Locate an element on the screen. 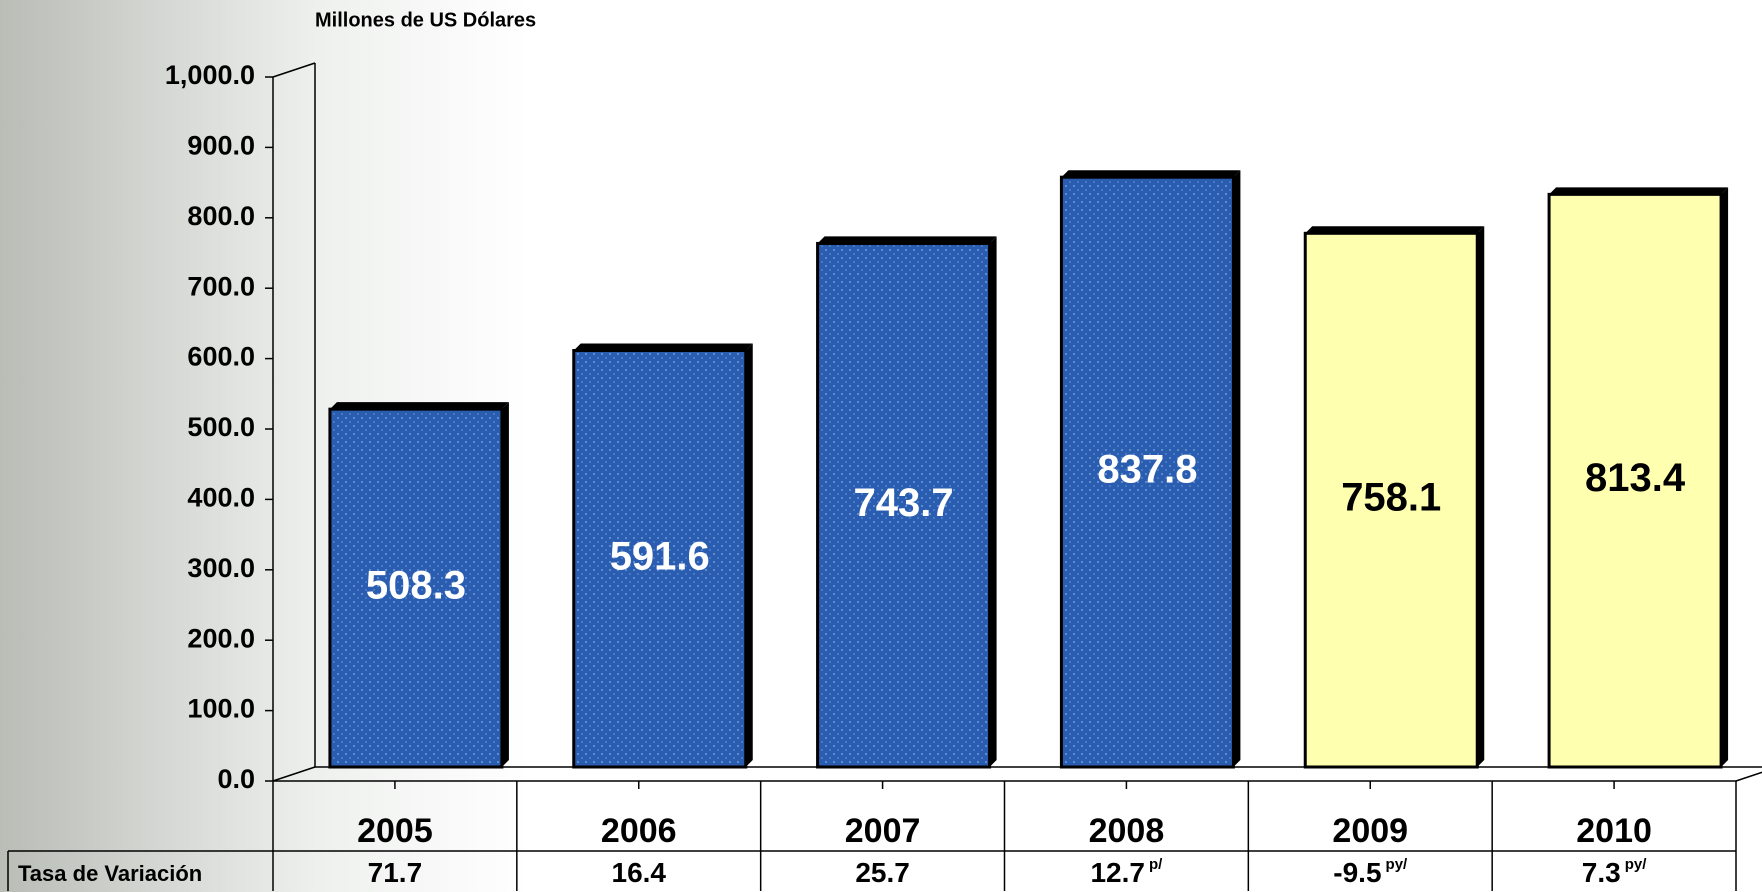  rate-value: 7.3 is located at coordinates (1601, 872).